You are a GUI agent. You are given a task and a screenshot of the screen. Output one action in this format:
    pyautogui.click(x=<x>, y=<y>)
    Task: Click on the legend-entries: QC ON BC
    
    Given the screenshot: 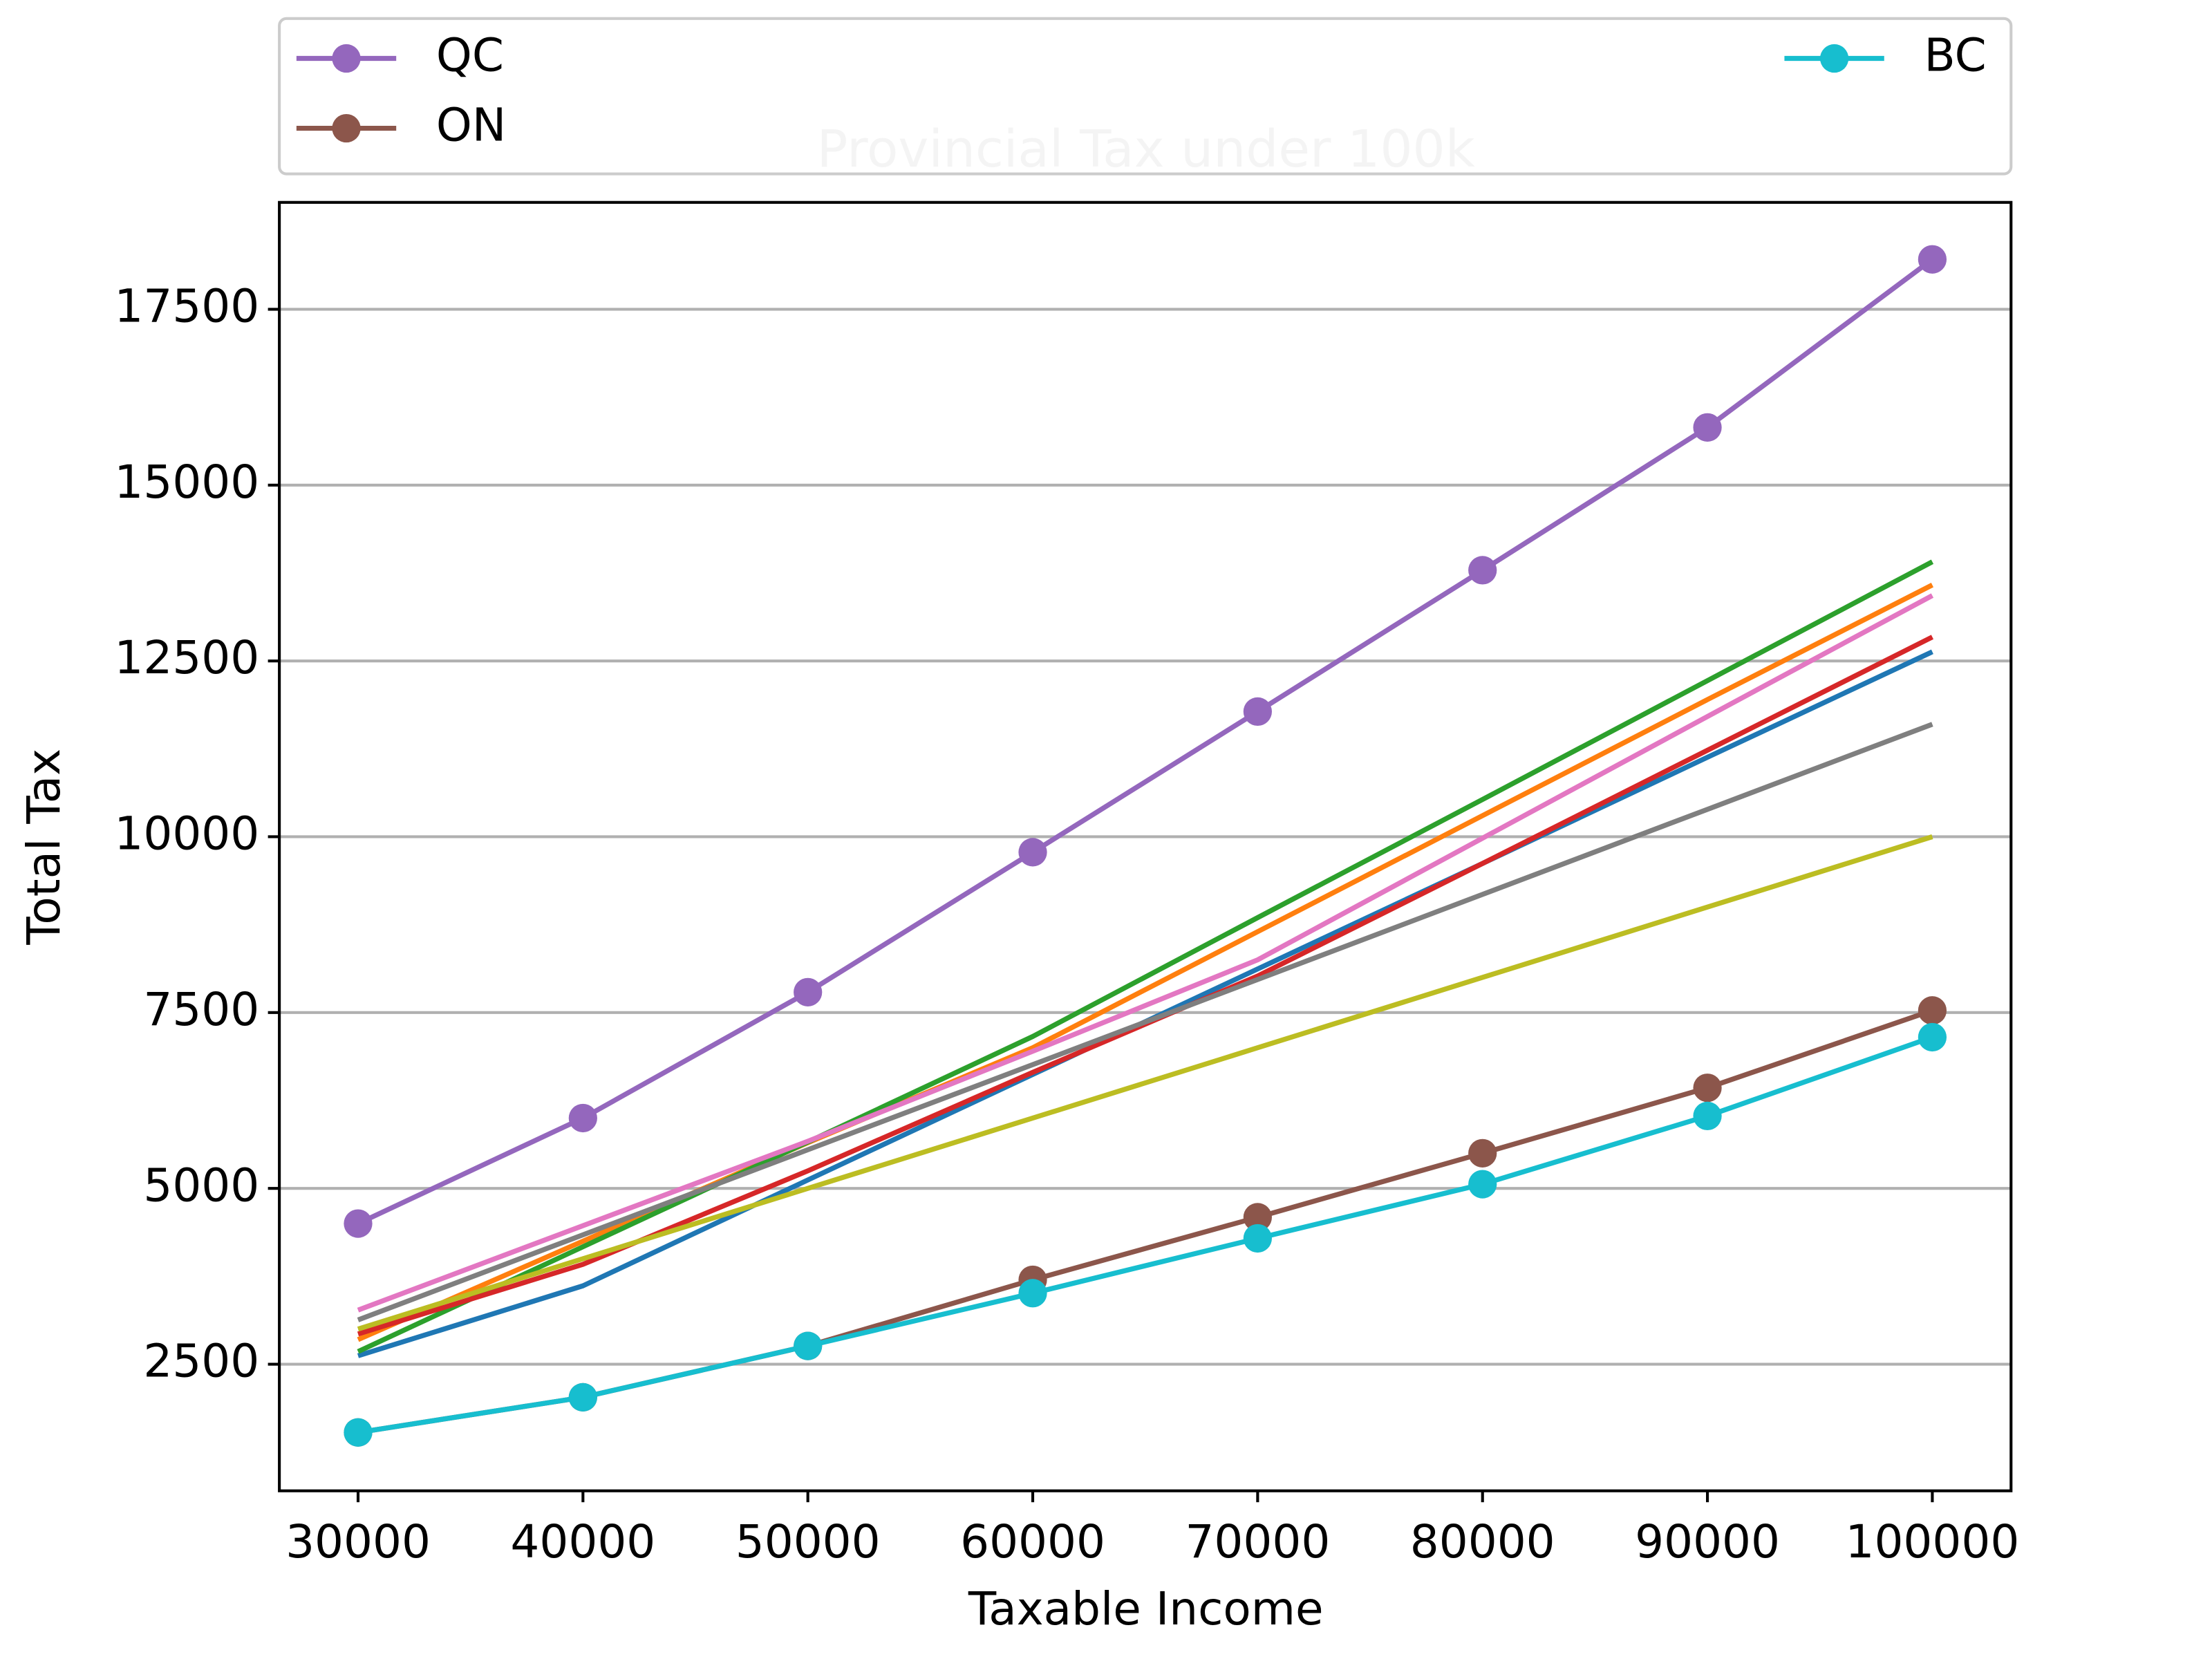 What is the action you would take?
    pyautogui.click(x=1141, y=90)
    